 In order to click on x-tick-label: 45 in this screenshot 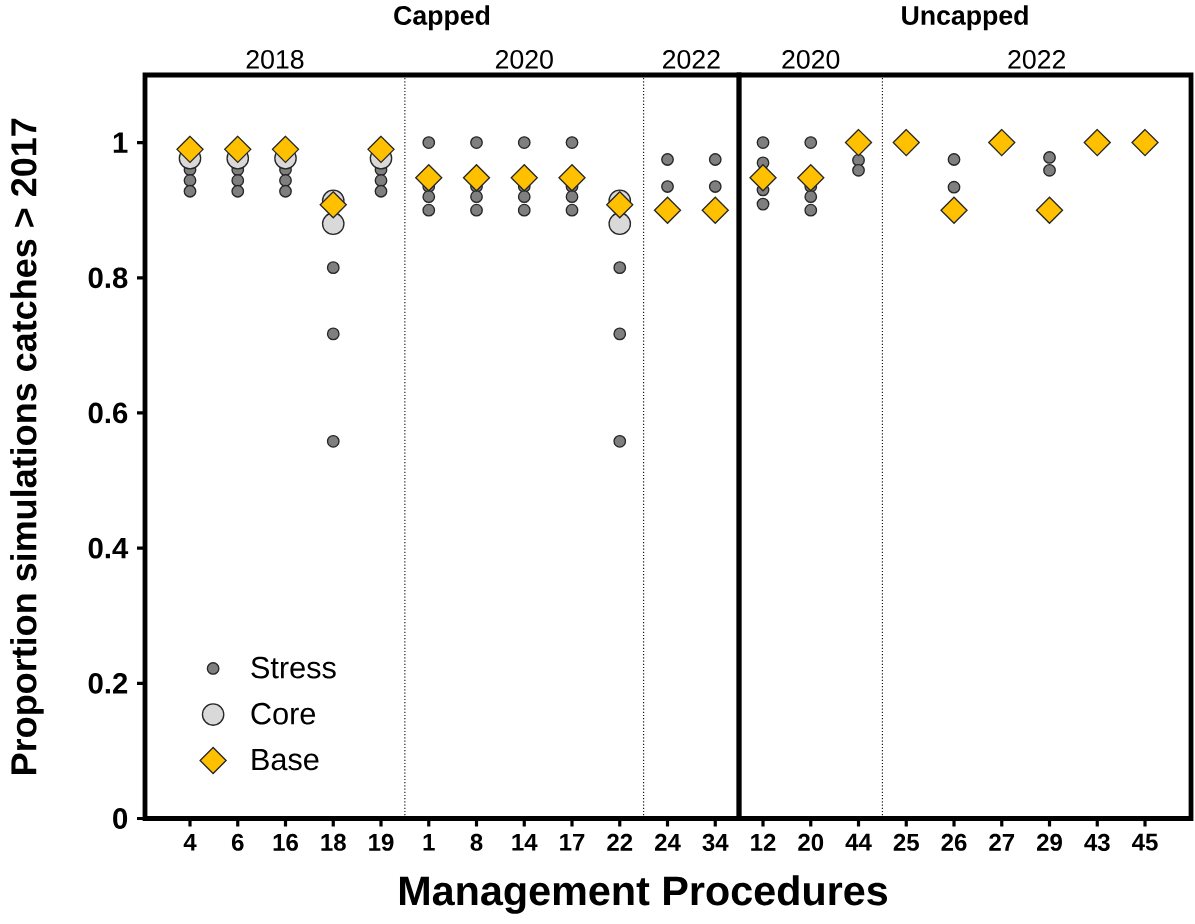, I will do `click(1145, 842)`.